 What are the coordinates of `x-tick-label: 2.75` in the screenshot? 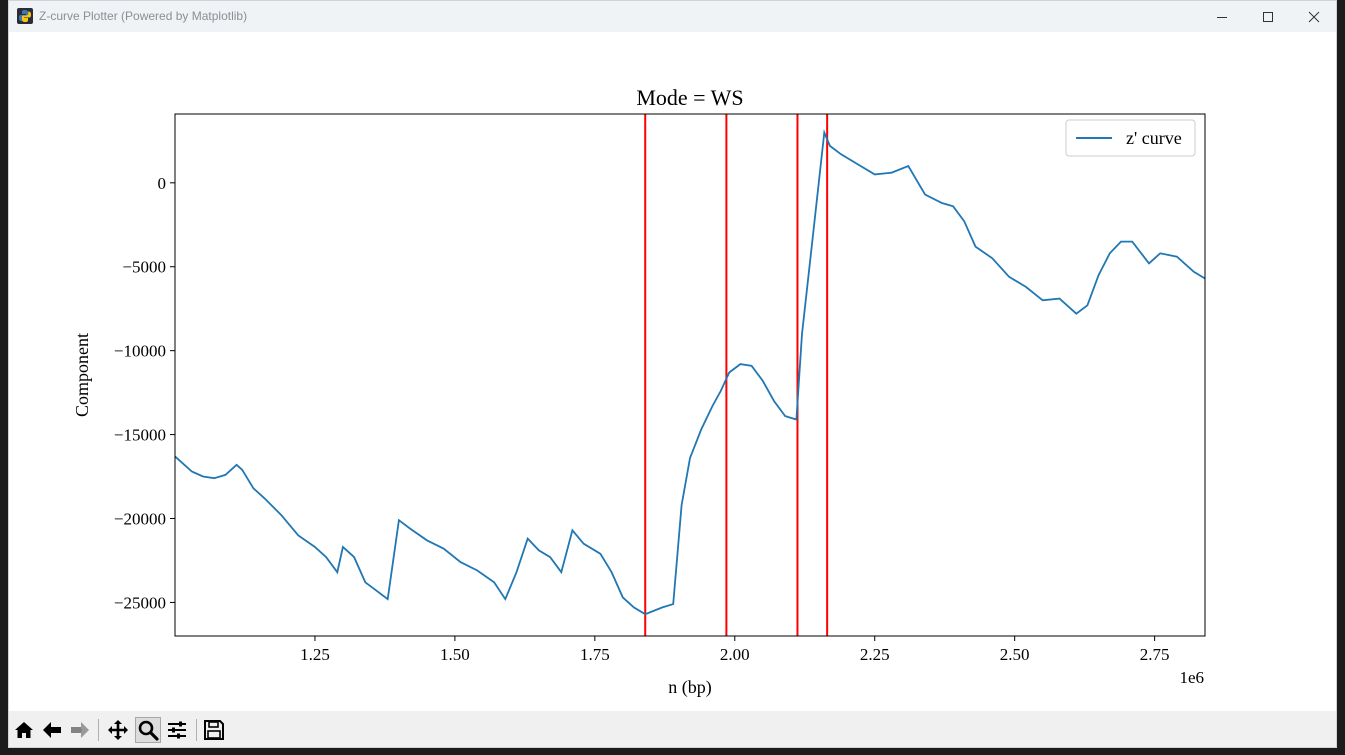 It's located at (1155, 654).